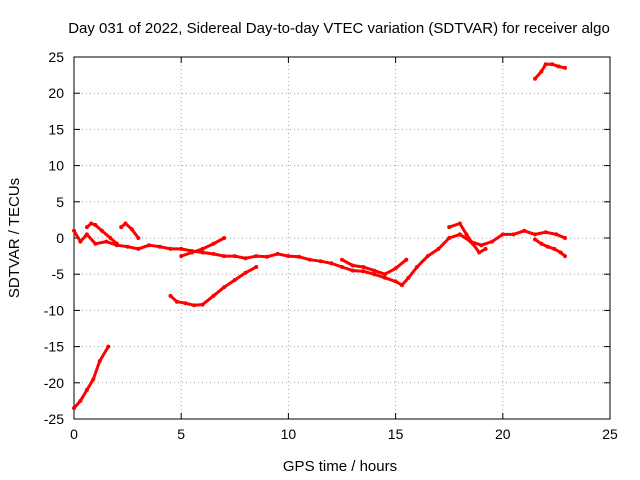 This screenshot has height=480, width=640. What do you see at coordinates (319, 258) in the screenshot?
I see `series-main-trace` at bounding box center [319, 258].